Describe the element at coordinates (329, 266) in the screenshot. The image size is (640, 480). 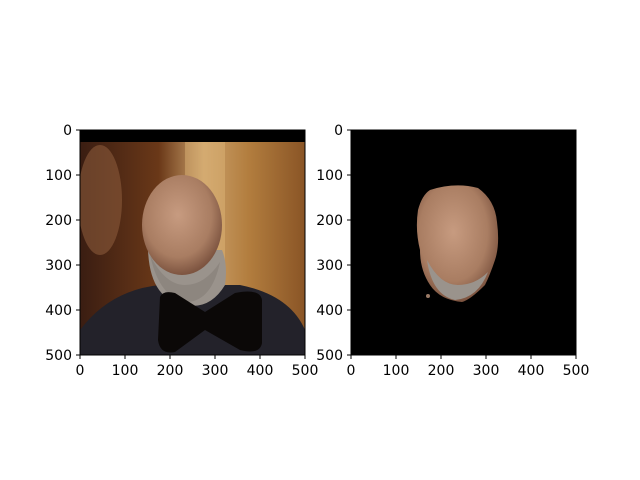
I see `right-y-tick-label: 300` at that location.